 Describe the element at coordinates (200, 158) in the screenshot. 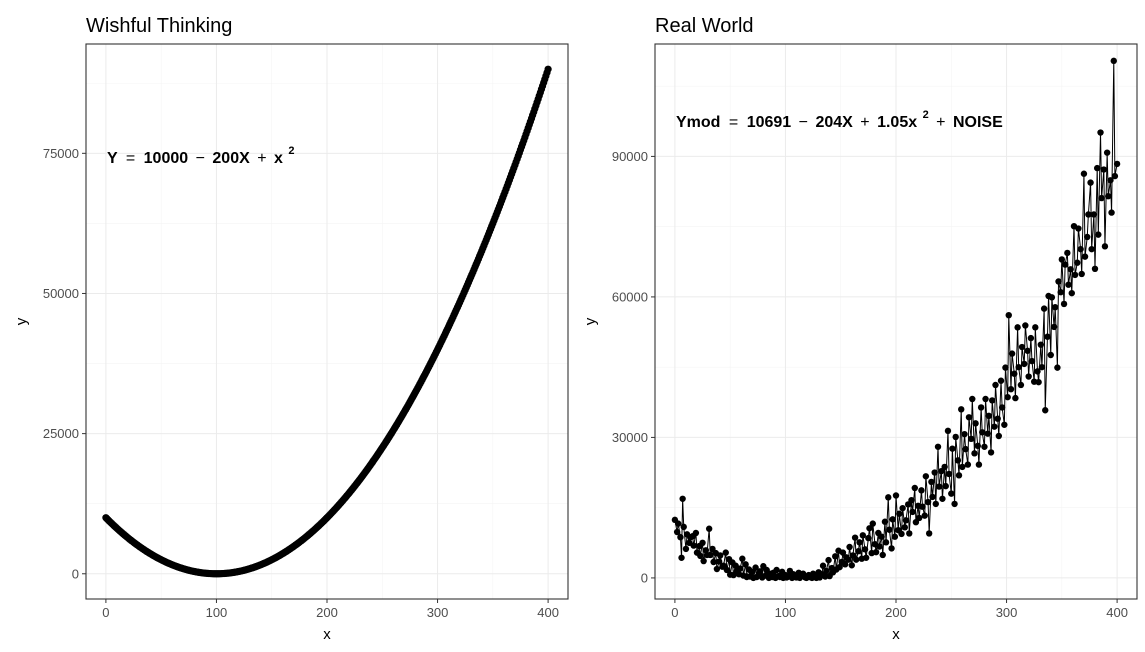

I see `formula-minus: −` at that location.